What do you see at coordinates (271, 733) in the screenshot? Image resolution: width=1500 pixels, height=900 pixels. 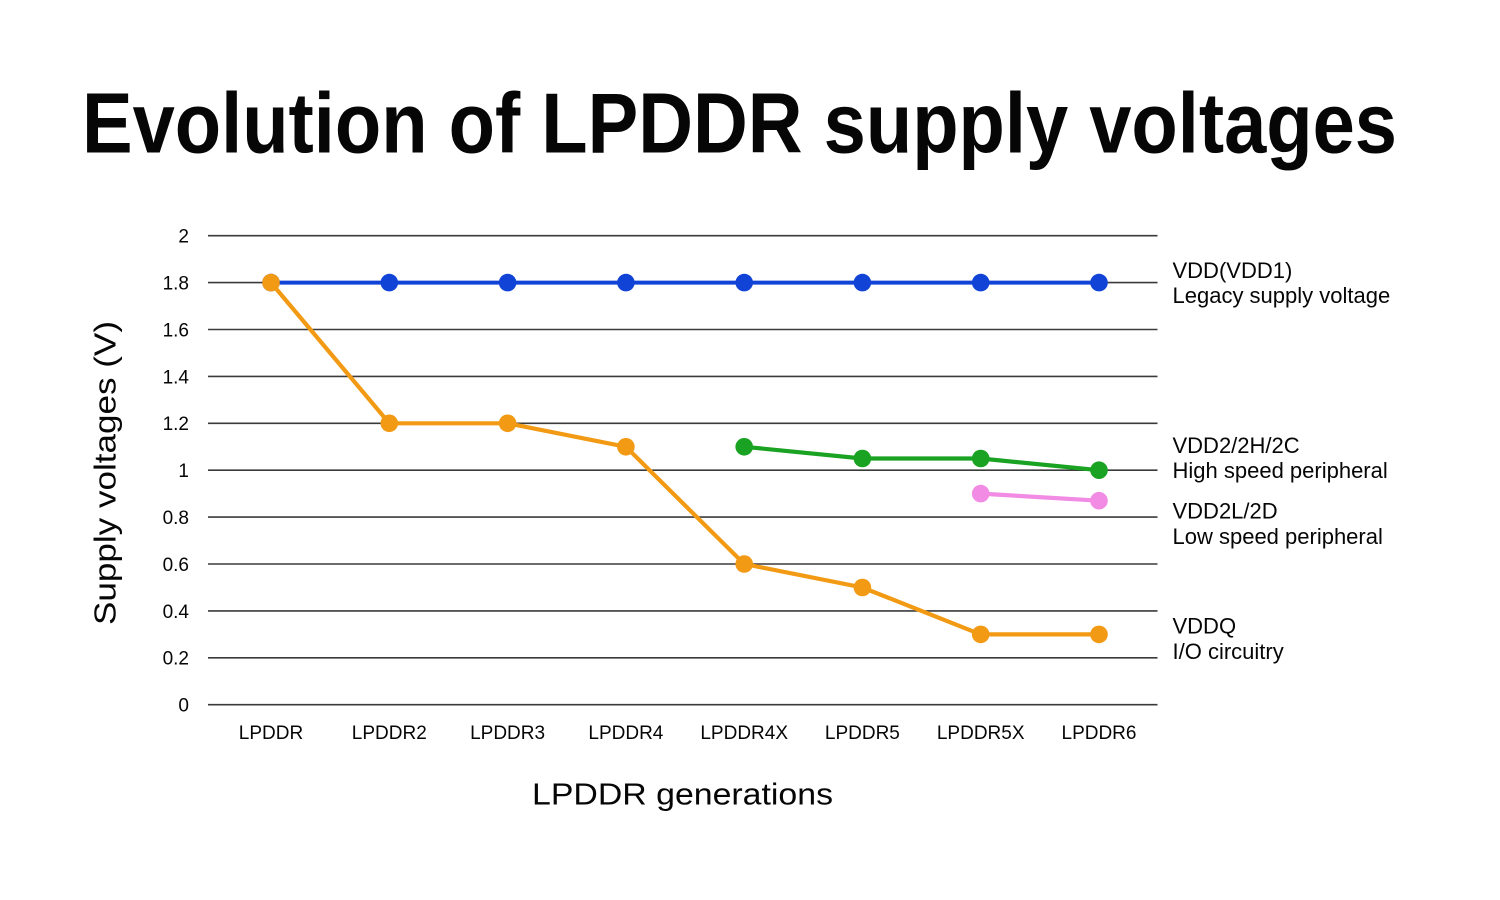 I see `svg-text: LPDDR` at bounding box center [271, 733].